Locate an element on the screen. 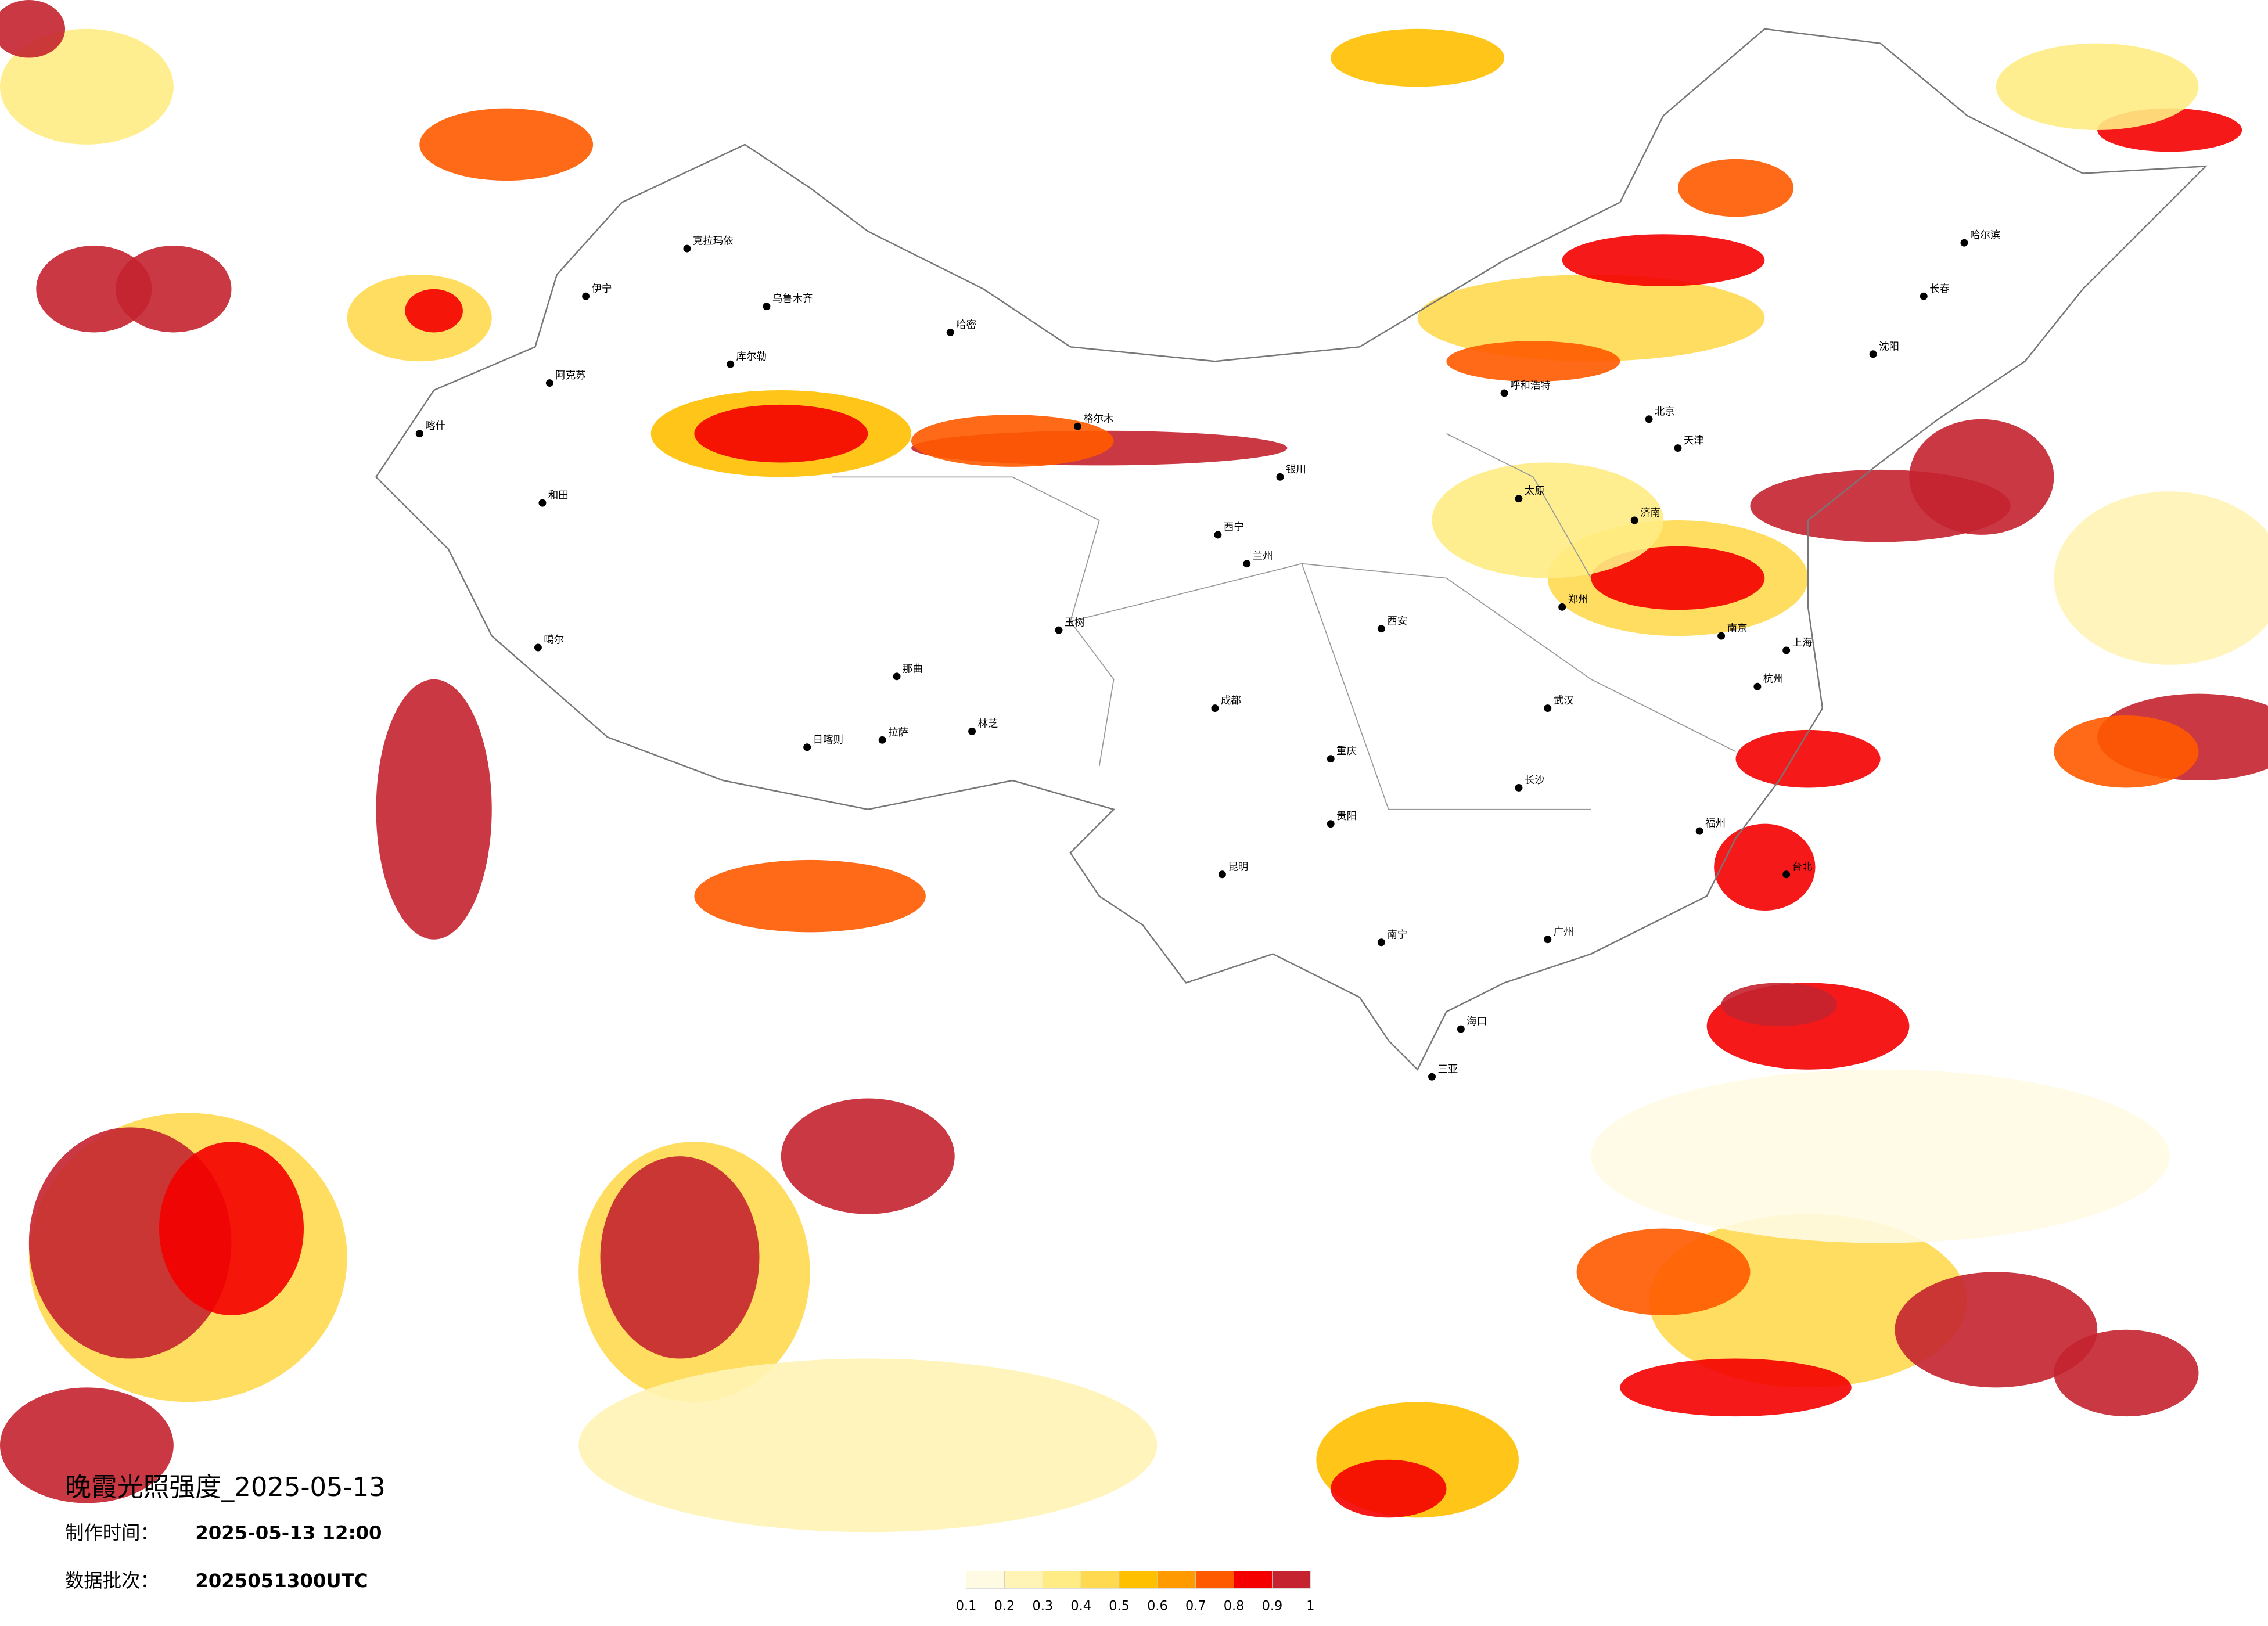  city-label: 福州 is located at coordinates (1715, 824).